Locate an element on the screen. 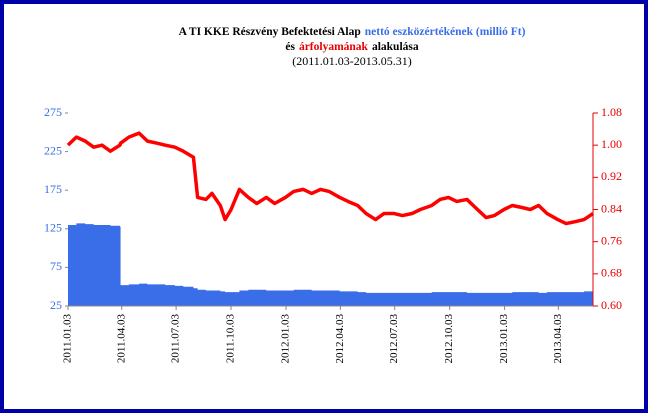 The width and height of the screenshot is (648, 413). title-part: nettó eszközértékének (millió Ft) is located at coordinates (445, 32).